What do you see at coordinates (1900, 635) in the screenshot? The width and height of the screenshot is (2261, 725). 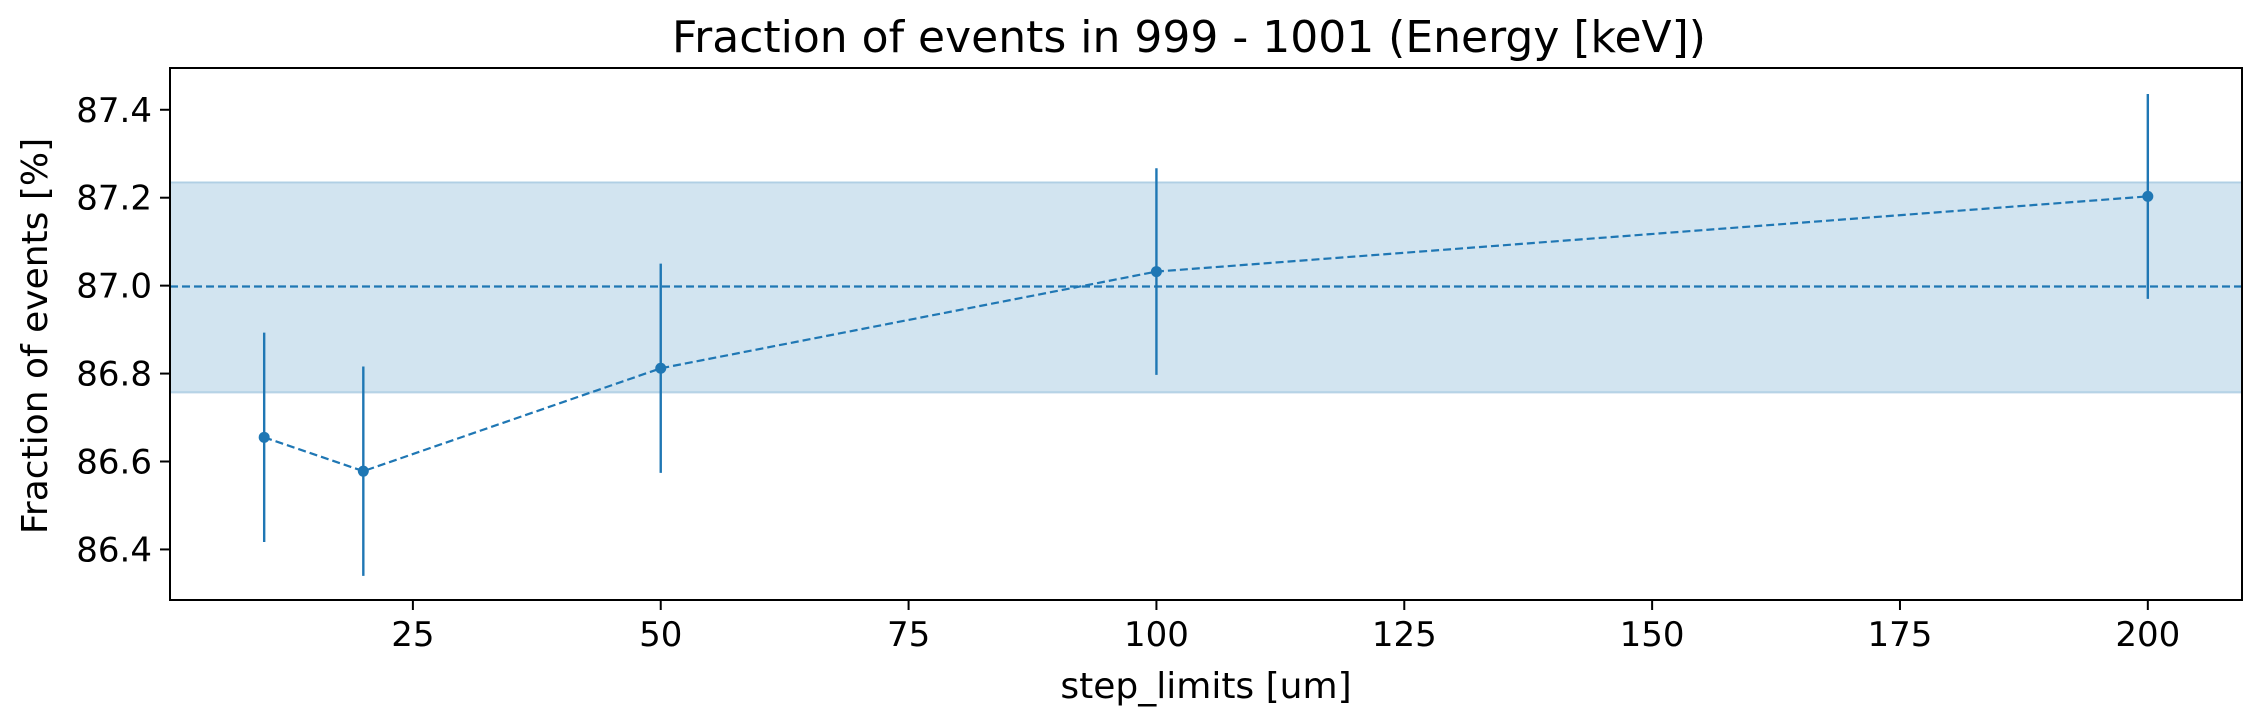 I see `x-tick-label: 175` at bounding box center [1900, 635].